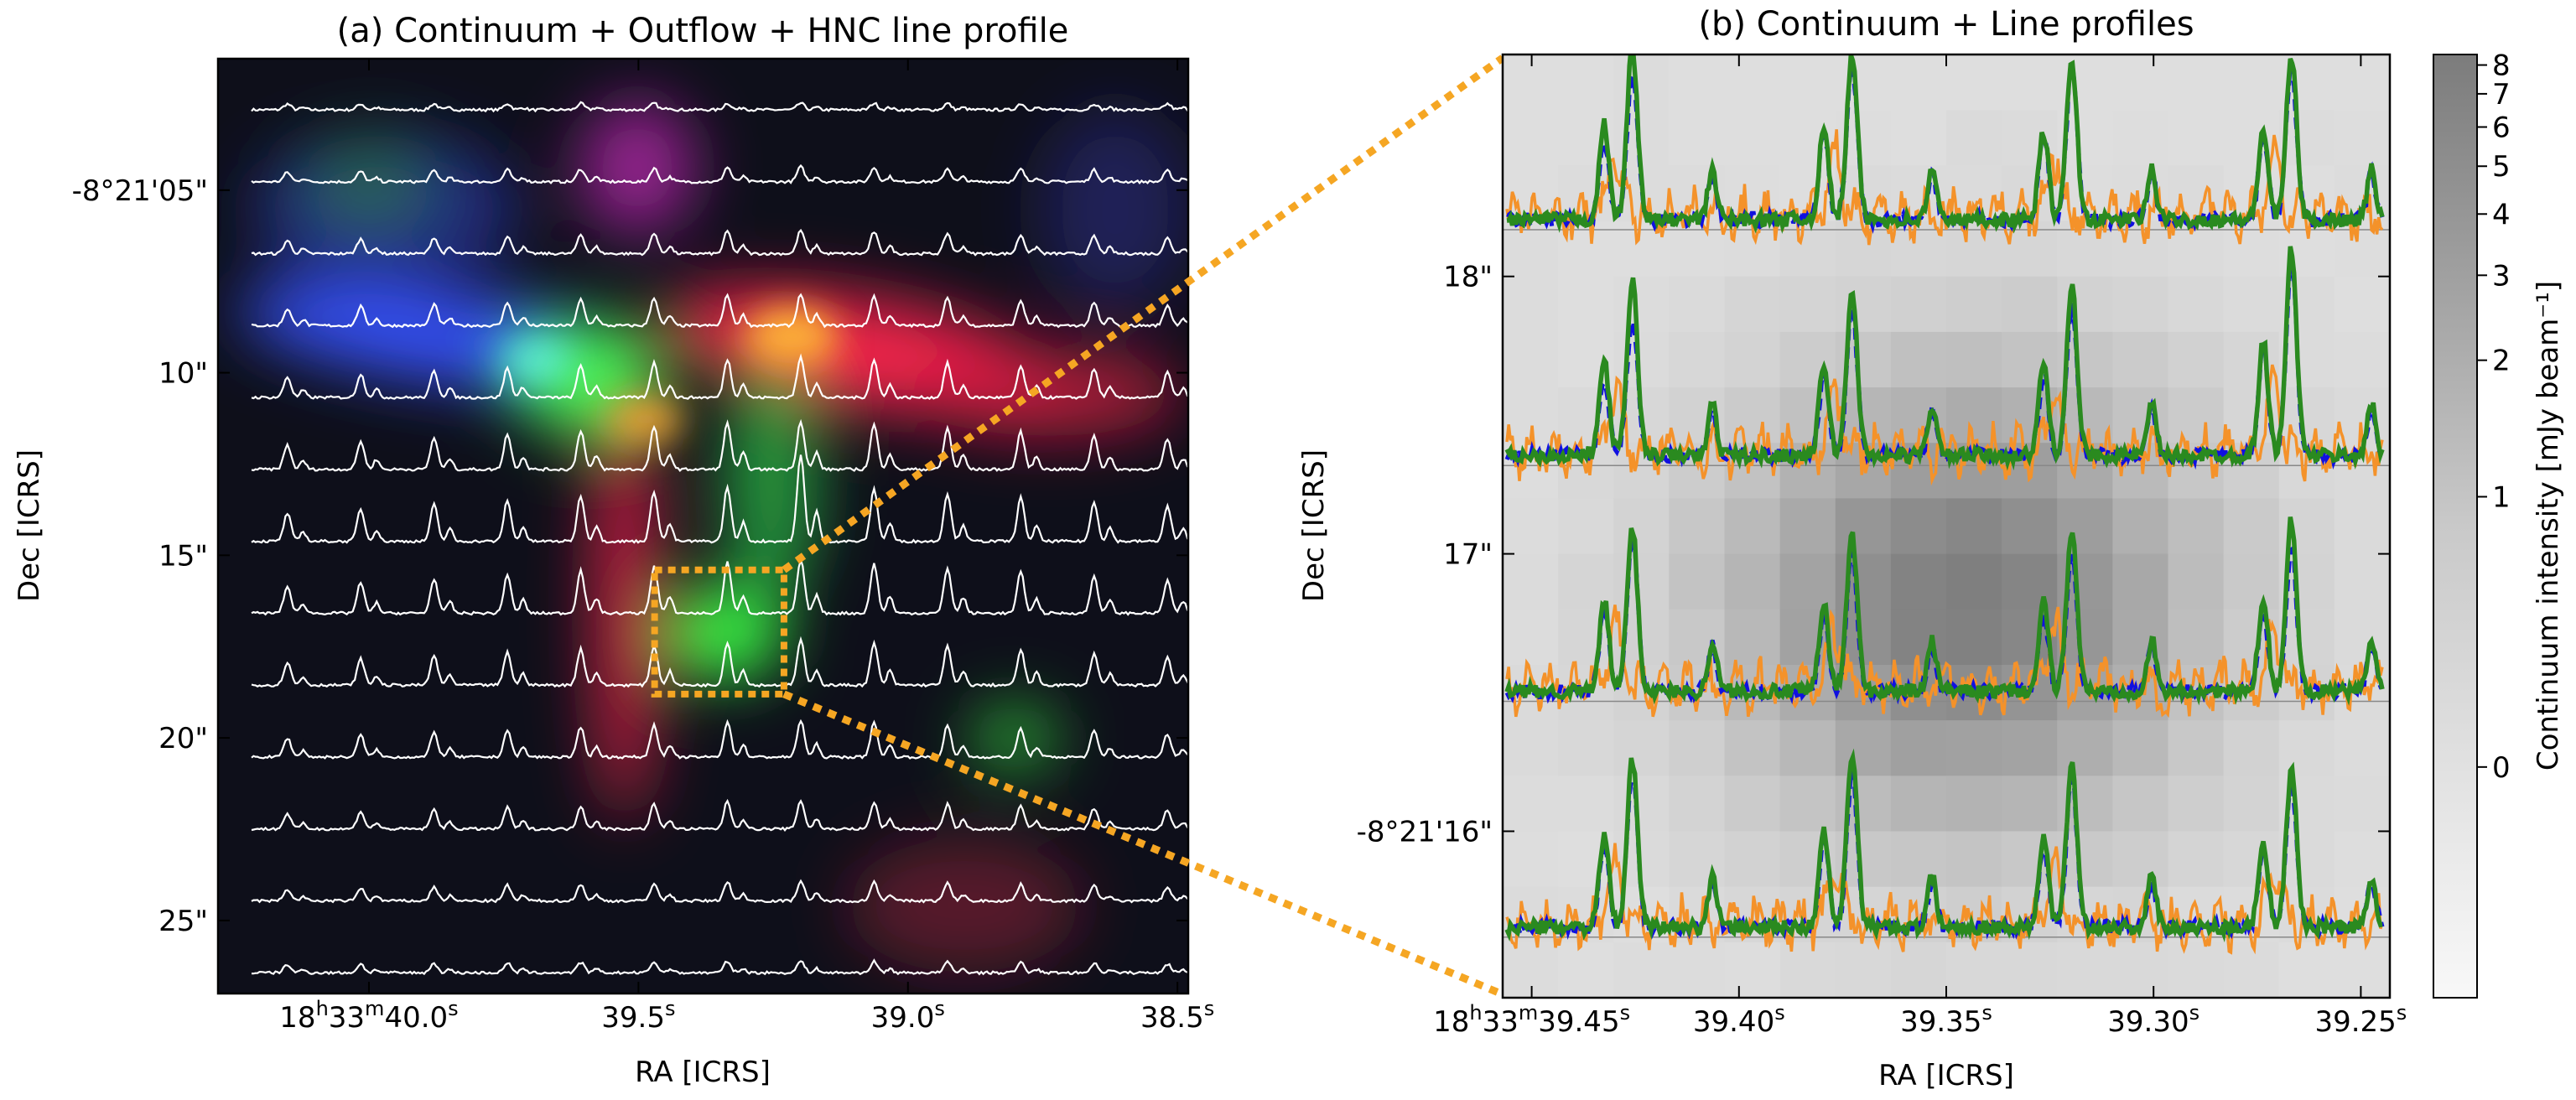 The height and width of the screenshot is (1100, 2576). I want to click on panel-a-ylabel: Dec [ICRS], so click(29, 525).